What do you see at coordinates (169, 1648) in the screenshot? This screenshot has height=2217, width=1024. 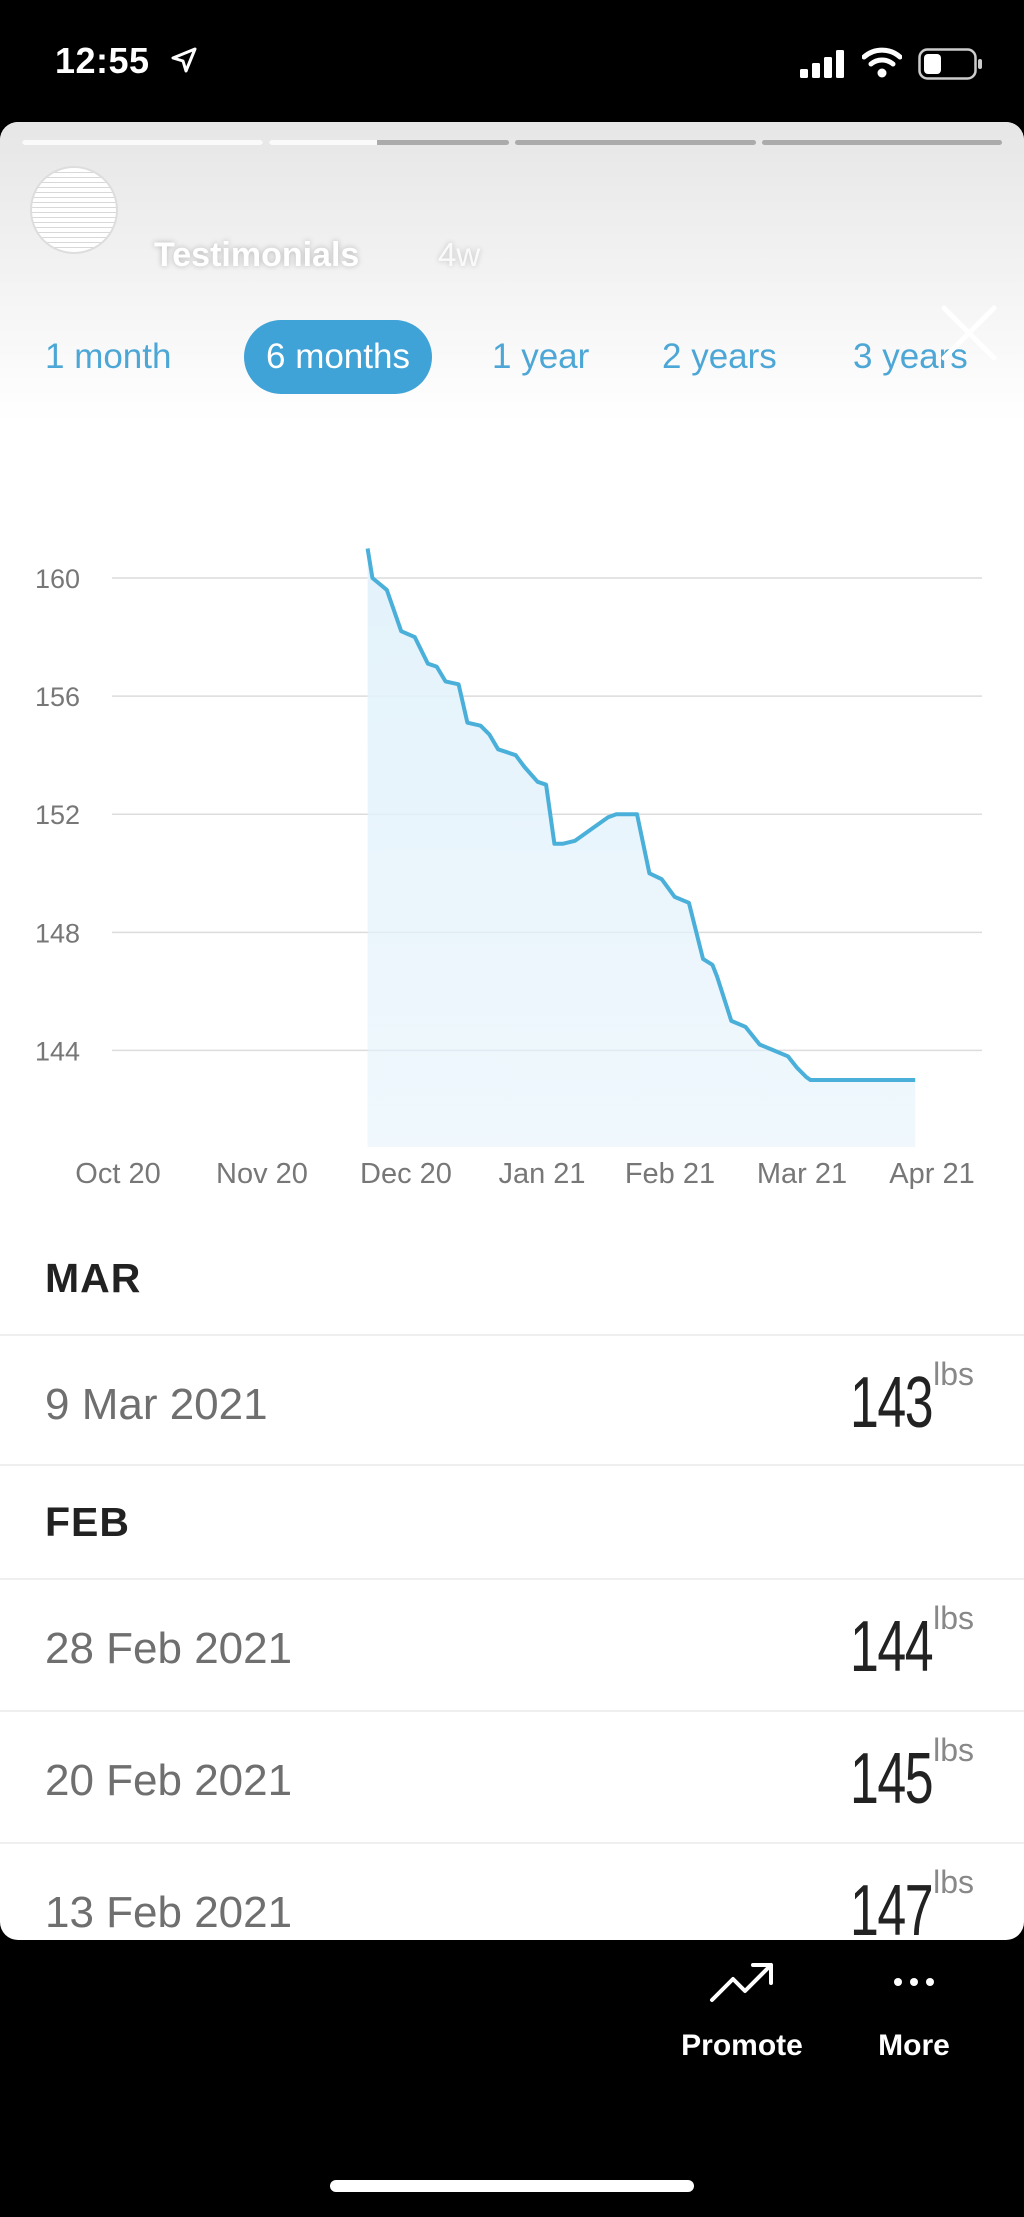 I see `entry-date: 28 Feb 2021` at bounding box center [169, 1648].